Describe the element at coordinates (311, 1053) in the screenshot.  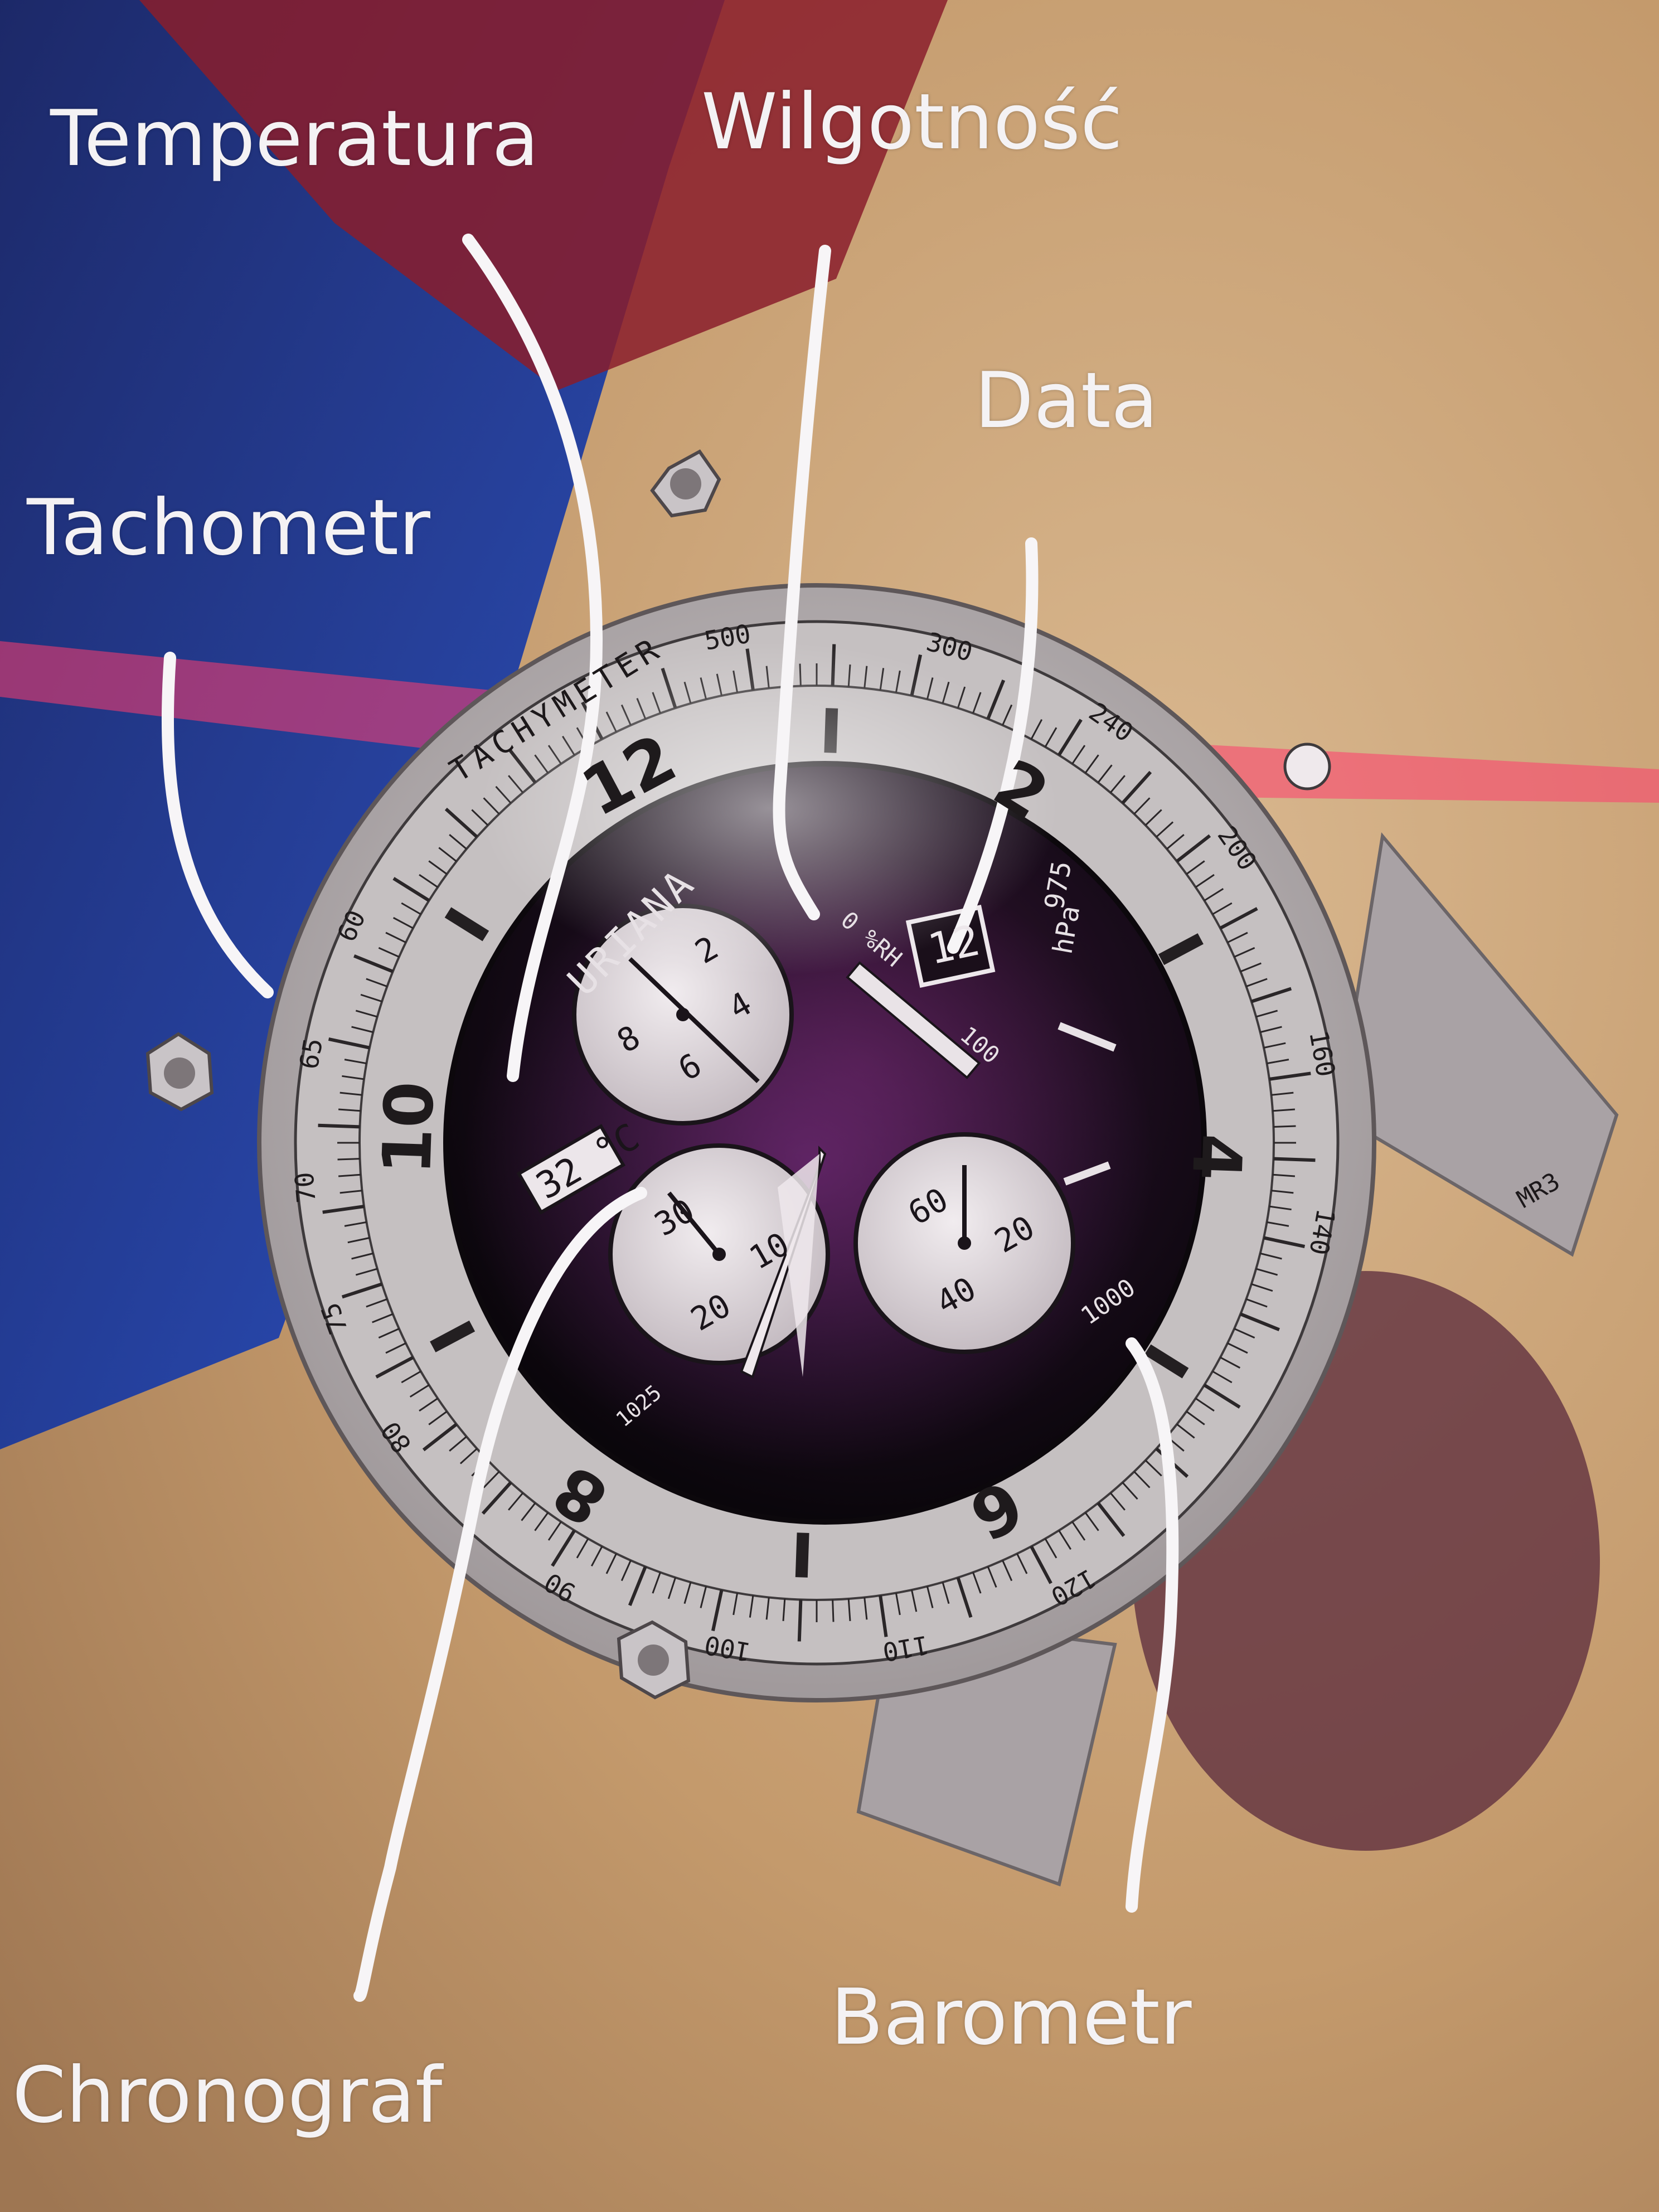
I see `tachymeter-number: 65` at that location.